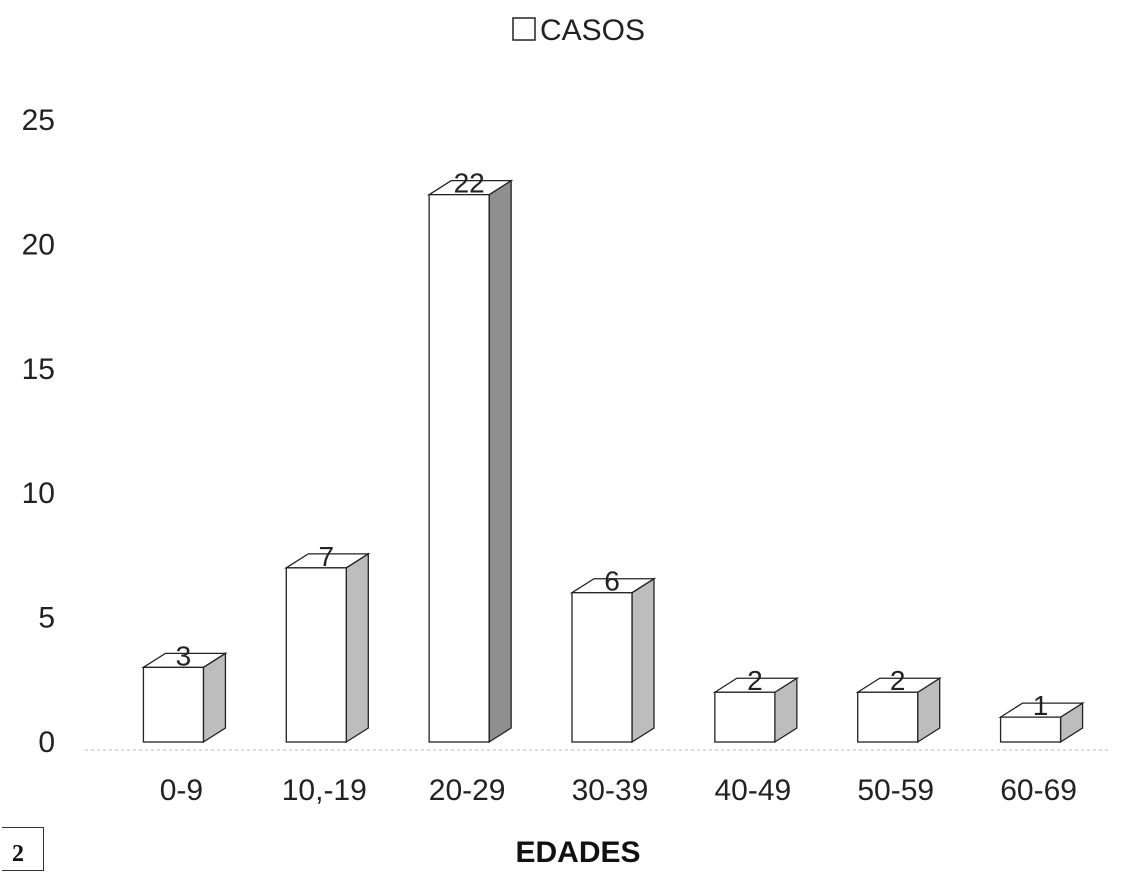 This screenshot has height=875, width=1130. Describe the element at coordinates (524, 29) in the screenshot. I see `legend-swatch` at that location.